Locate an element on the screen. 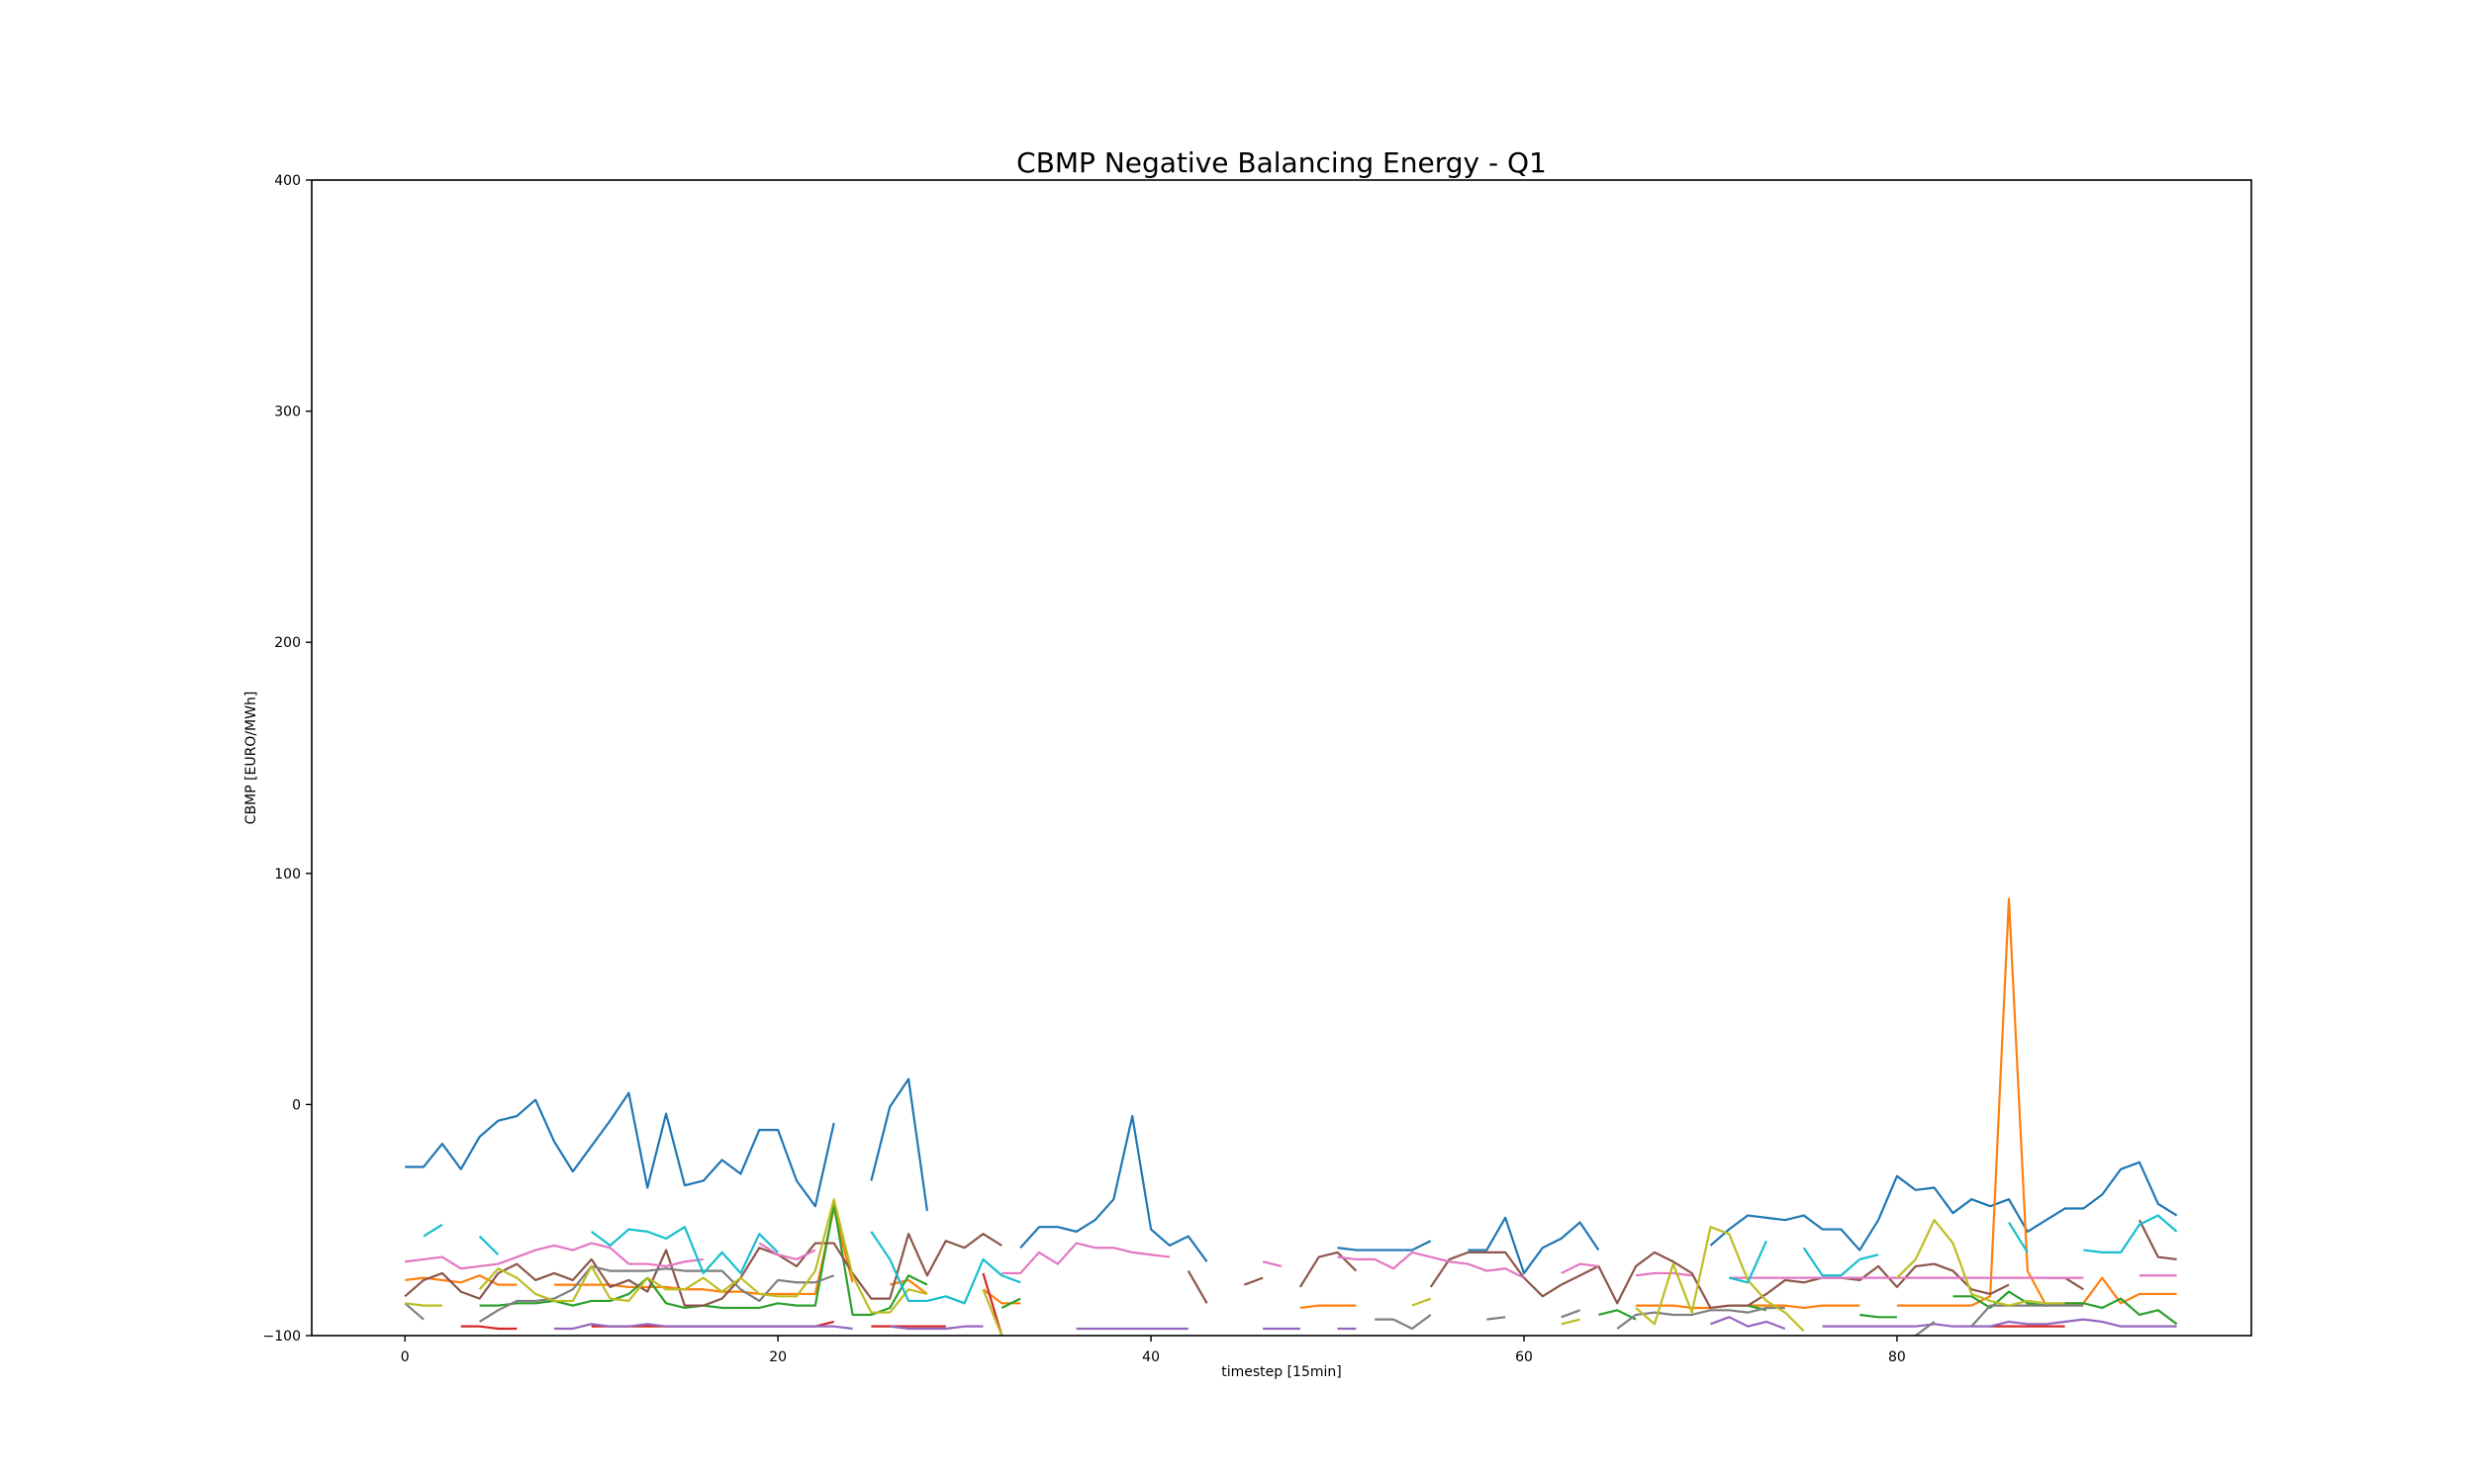  x-axis: 0 20 40 60 80 is located at coordinates (1154, 1350).